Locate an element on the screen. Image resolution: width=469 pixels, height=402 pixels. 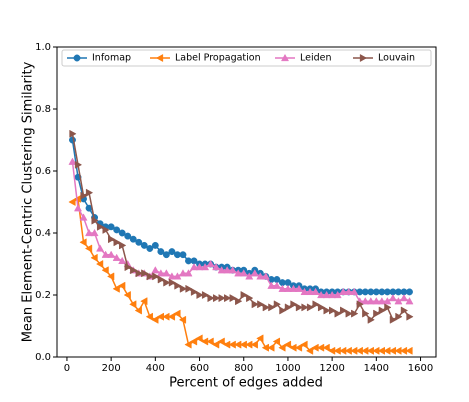
x-axis-label: Percent of edges added is located at coordinates (246, 383).